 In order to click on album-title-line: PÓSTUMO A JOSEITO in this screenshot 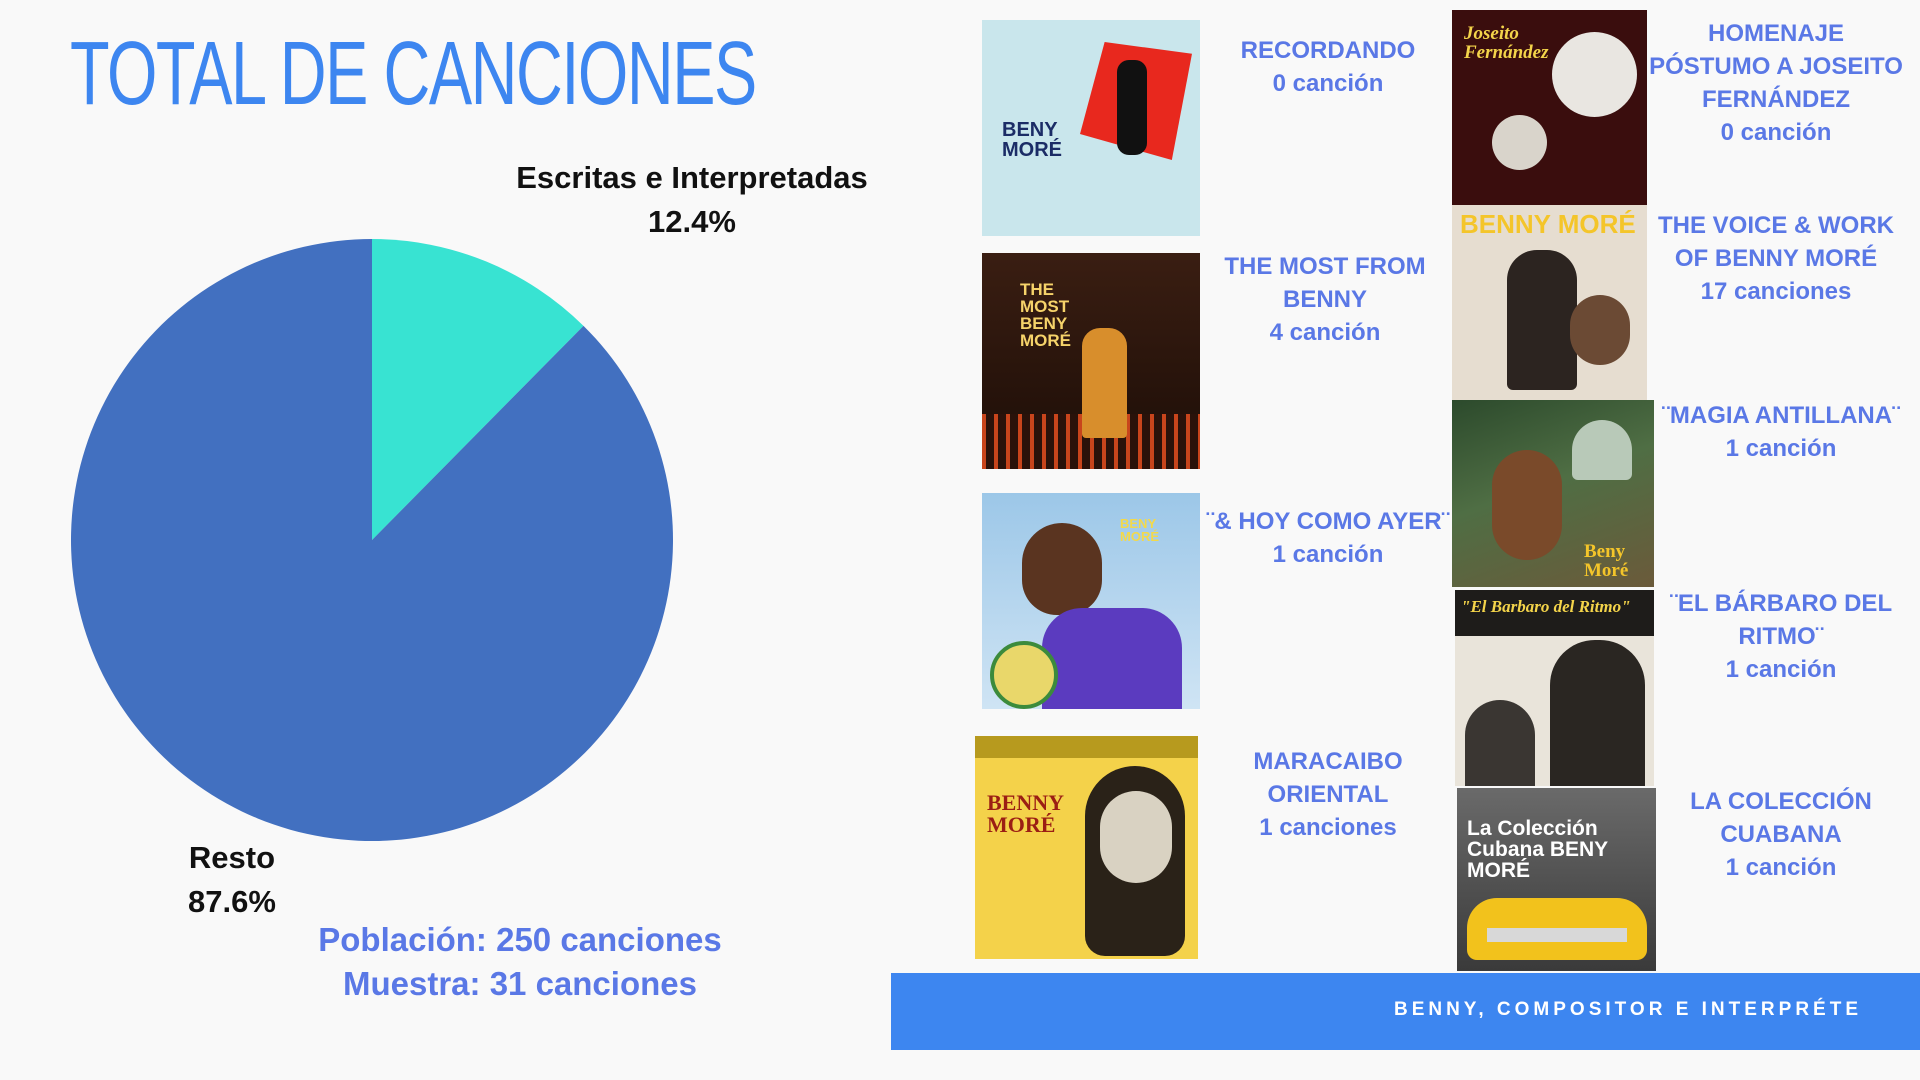, I will do `click(1776, 66)`.